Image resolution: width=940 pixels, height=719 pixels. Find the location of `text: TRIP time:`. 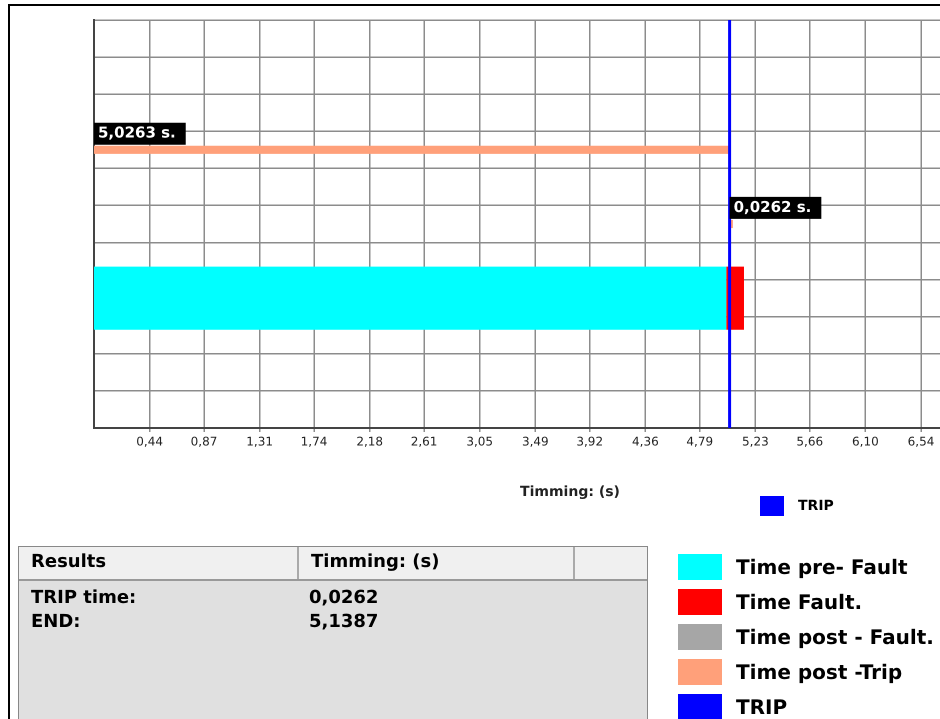

text: TRIP time: is located at coordinates (84, 598).